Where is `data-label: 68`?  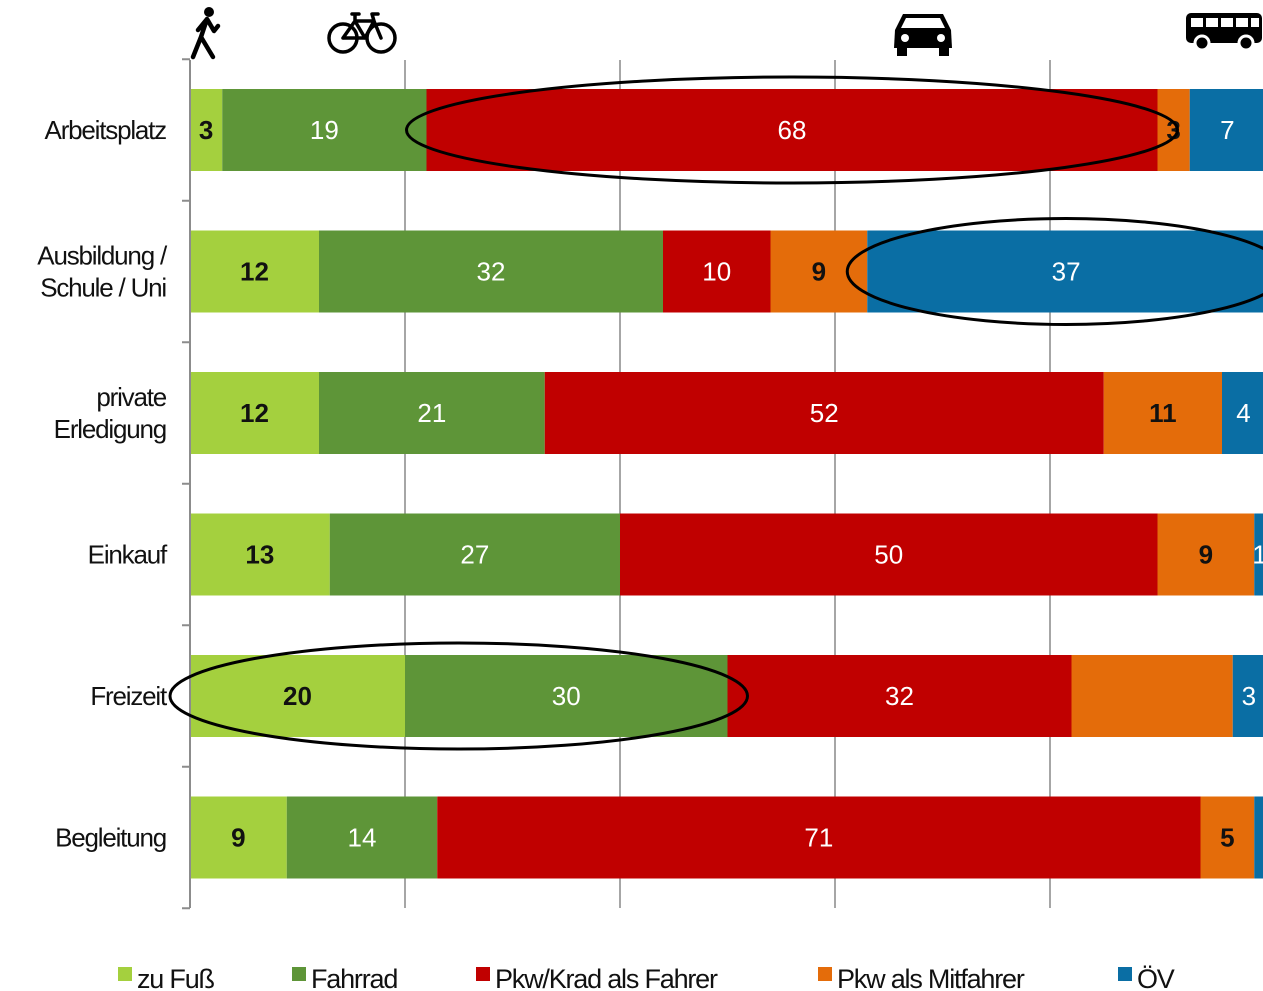
data-label: 68 is located at coordinates (792, 130).